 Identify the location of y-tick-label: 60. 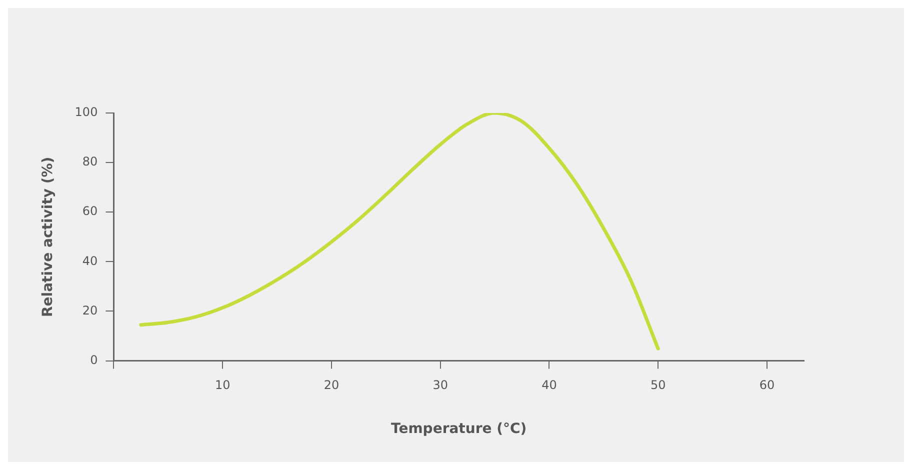
(90, 211).